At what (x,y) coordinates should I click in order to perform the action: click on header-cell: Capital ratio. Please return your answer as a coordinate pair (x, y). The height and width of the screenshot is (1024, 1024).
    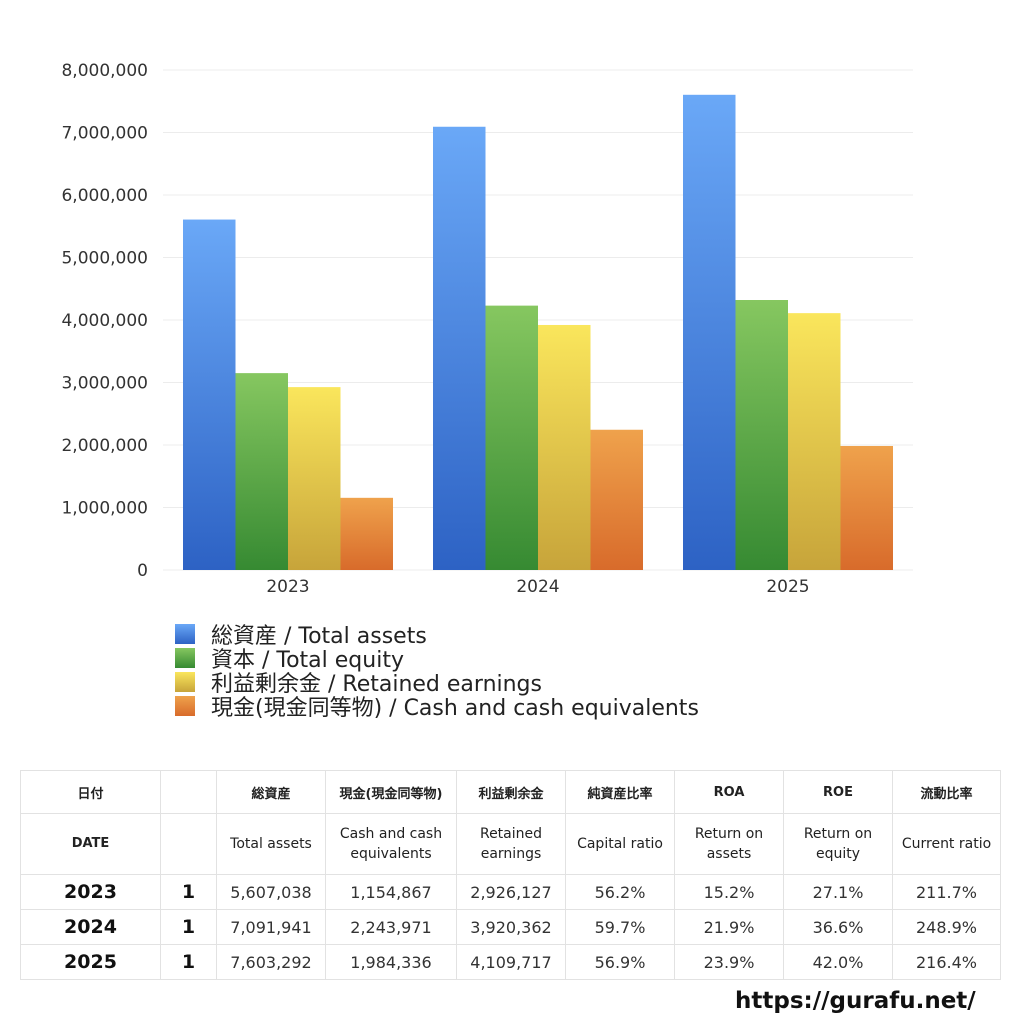
    Looking at the image, I should click on (620, 844).